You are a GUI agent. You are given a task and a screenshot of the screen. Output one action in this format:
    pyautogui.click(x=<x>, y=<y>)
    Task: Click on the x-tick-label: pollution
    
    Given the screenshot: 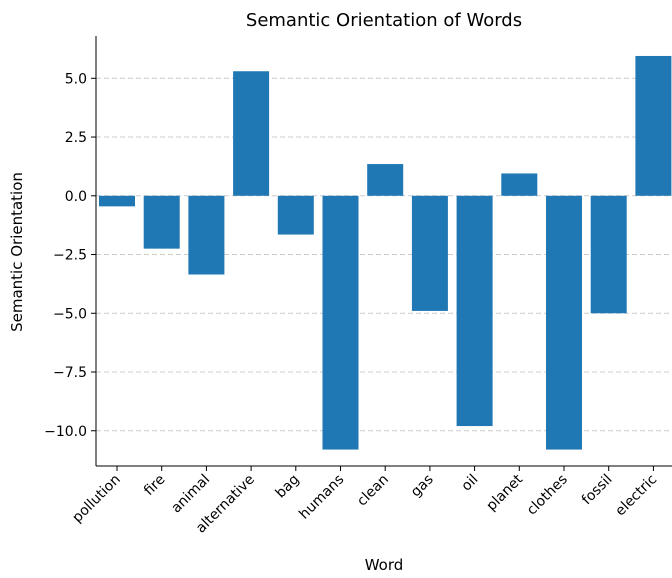 What is the action you would take?
    pyautogui.click(x=96, y=499)
    